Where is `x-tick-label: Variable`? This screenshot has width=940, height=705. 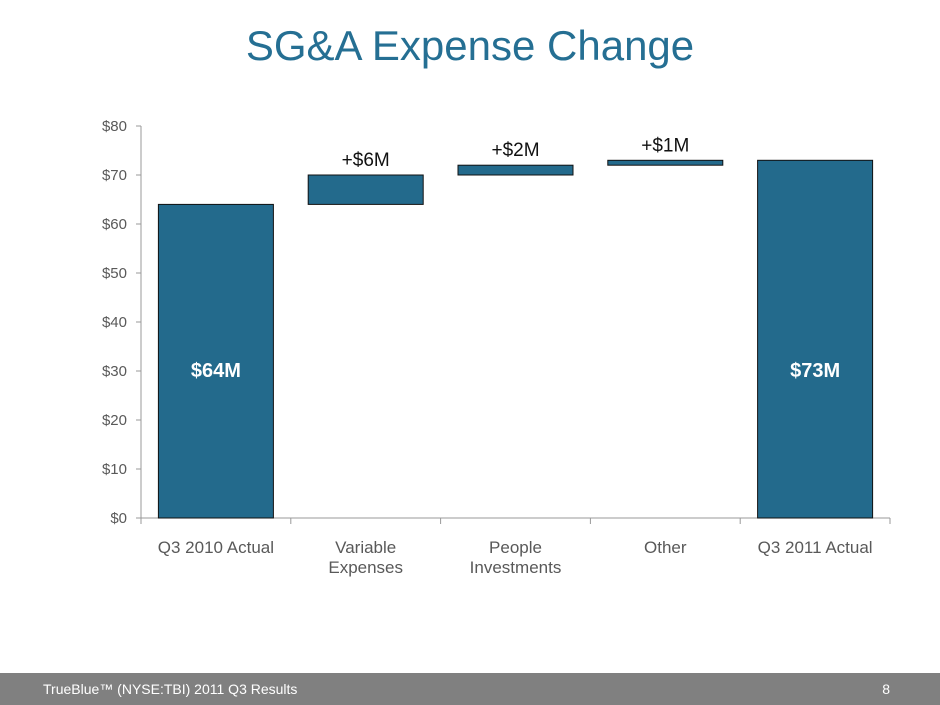 x-tick-label: Variable is located at coordinates (365, 547).